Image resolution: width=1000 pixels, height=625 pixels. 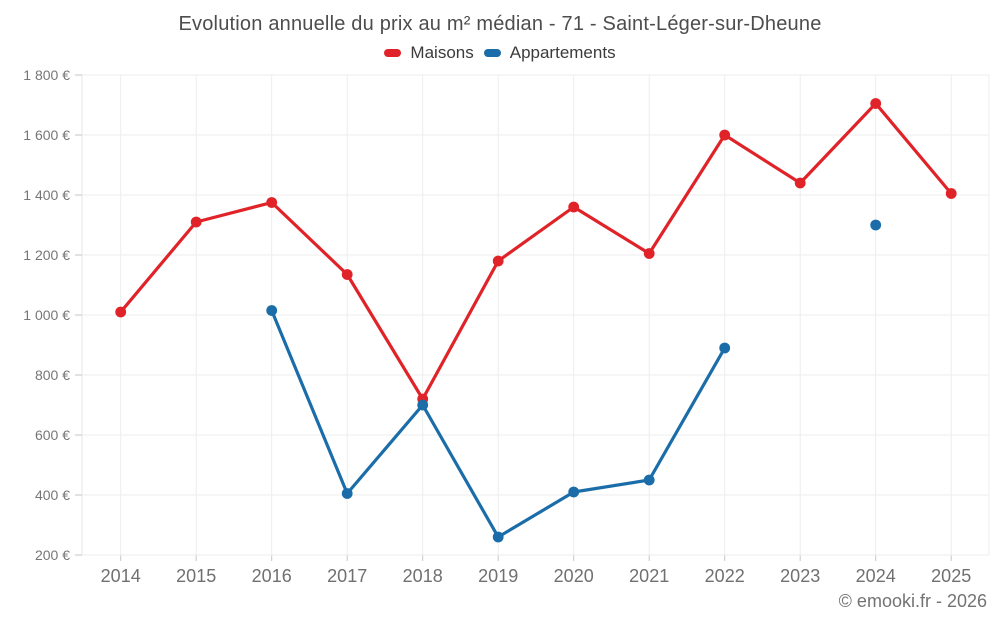 What do you see at coordinates (574, 207) in the screenshot?
I see `point-maisons-2020` at bounding box center [574, 207].